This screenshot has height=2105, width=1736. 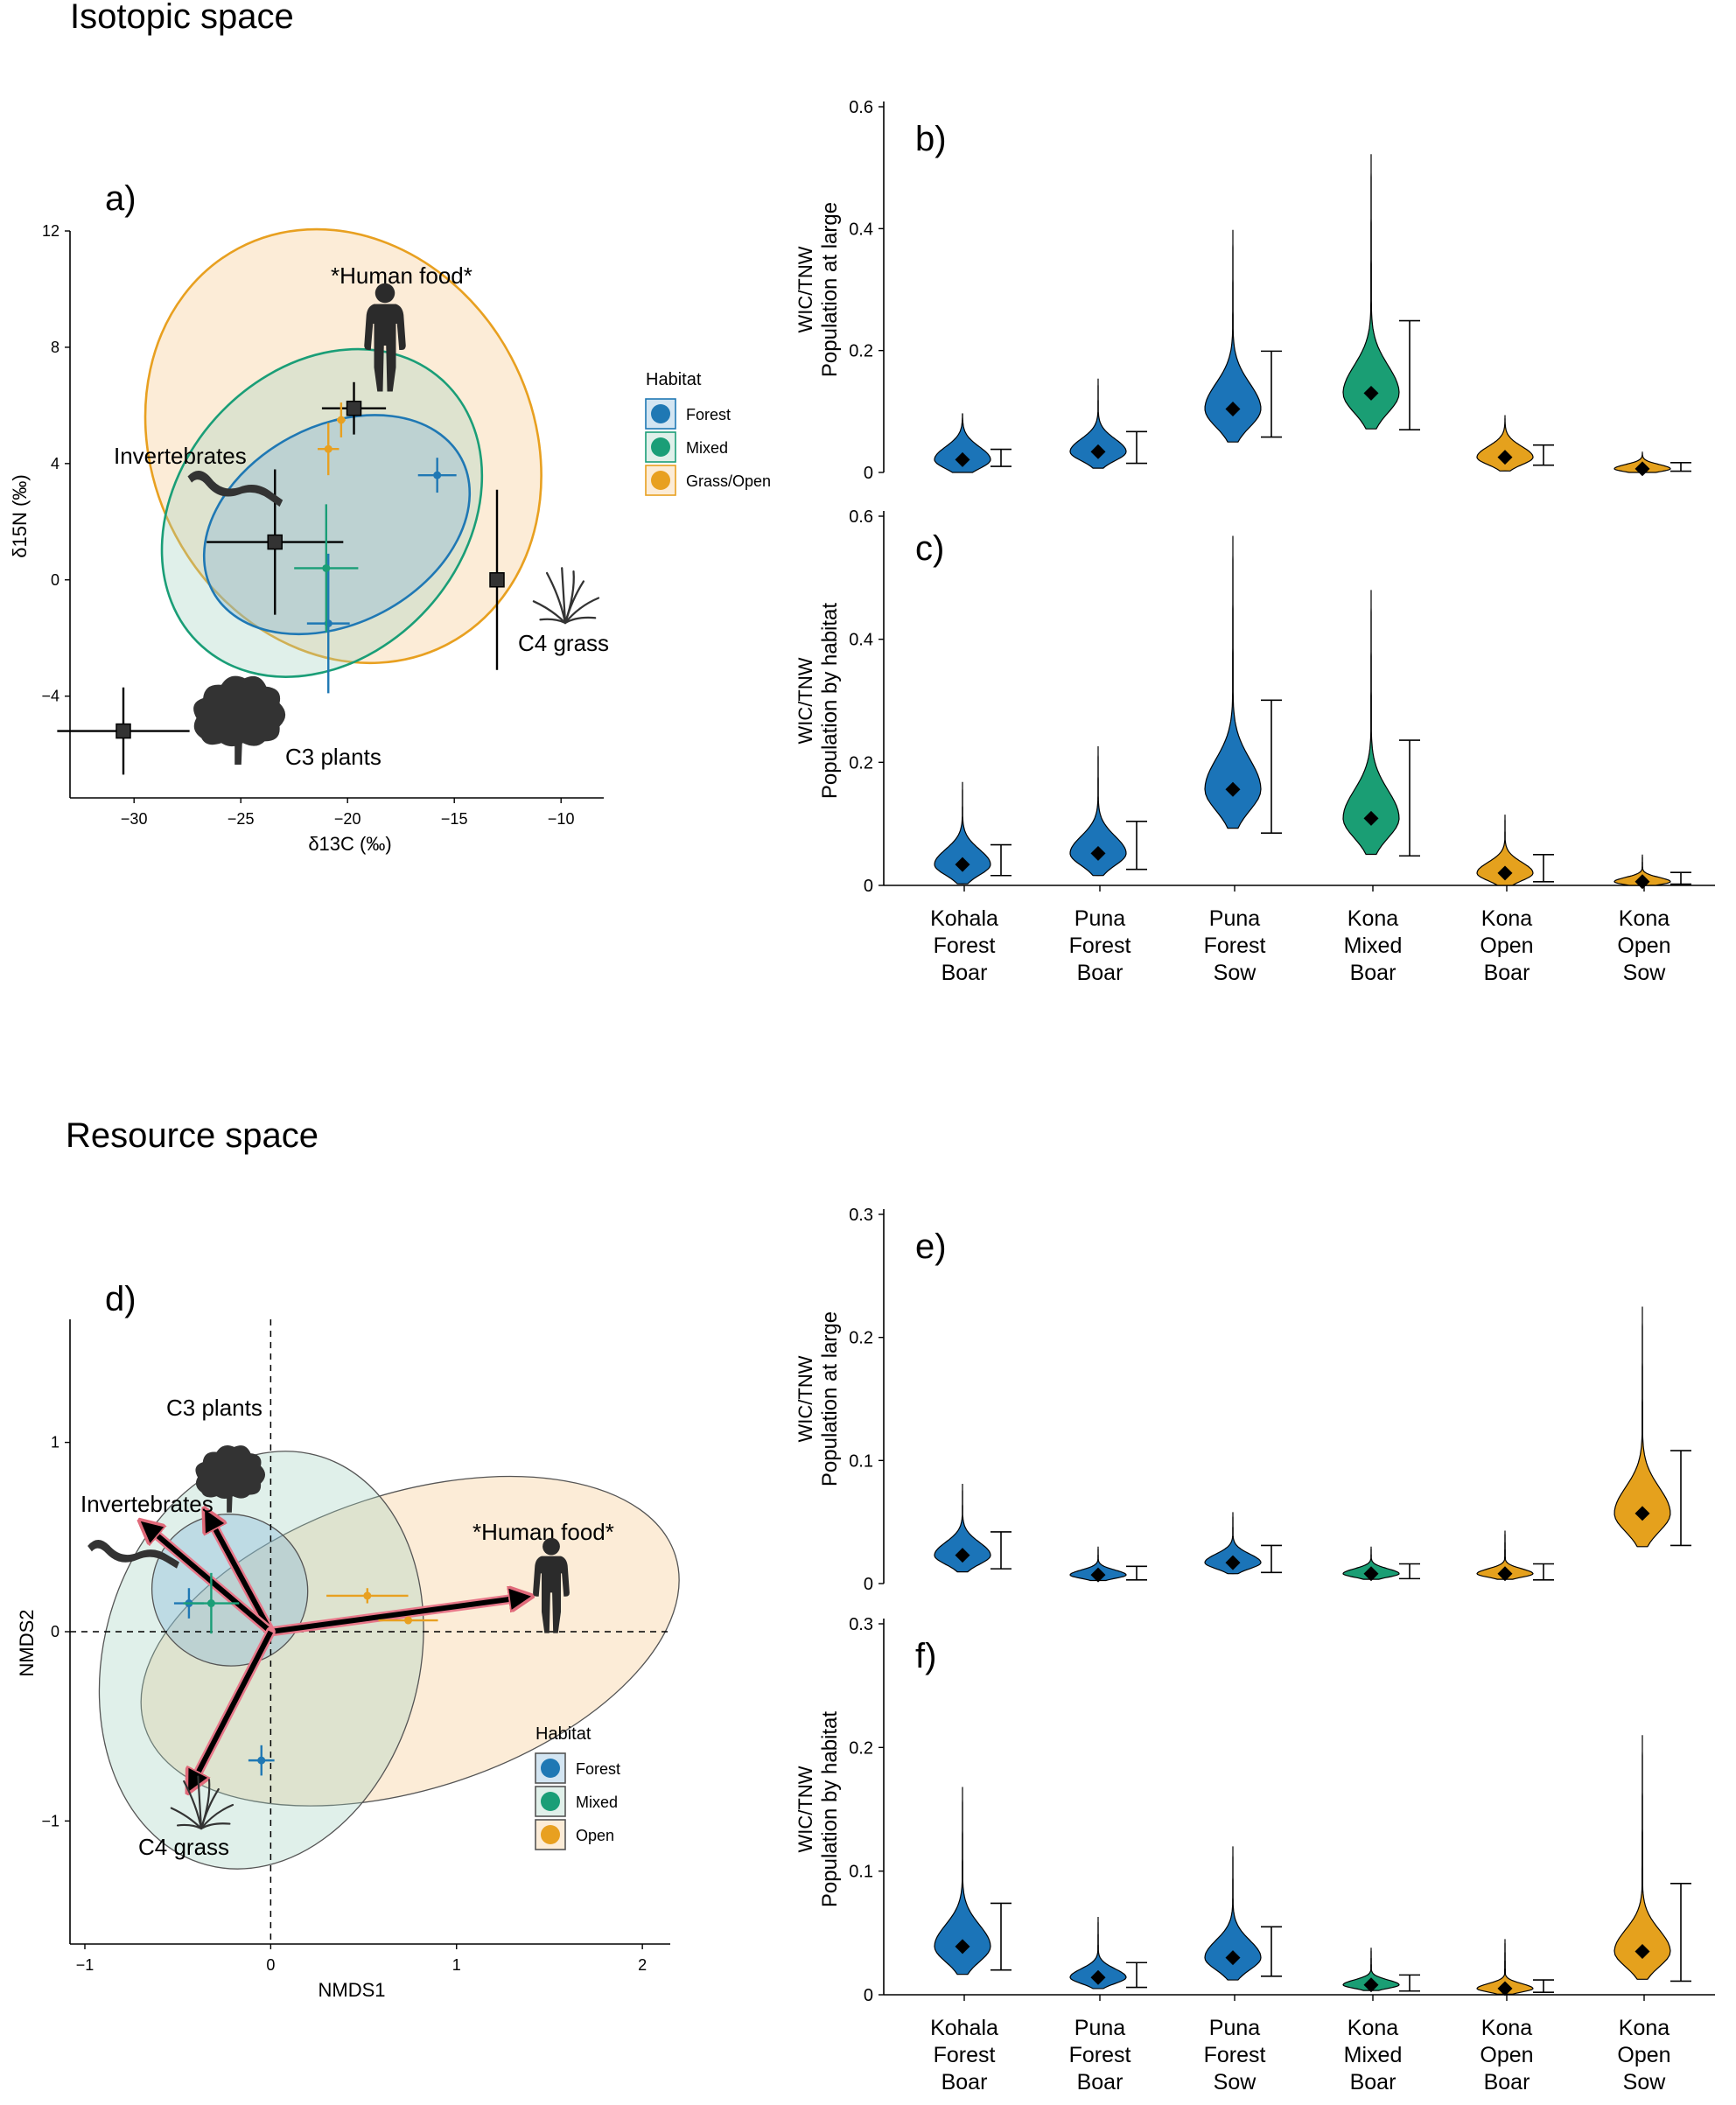 I want to click on y-axis-label: δ15N (‰), so click(x=20, y=515).